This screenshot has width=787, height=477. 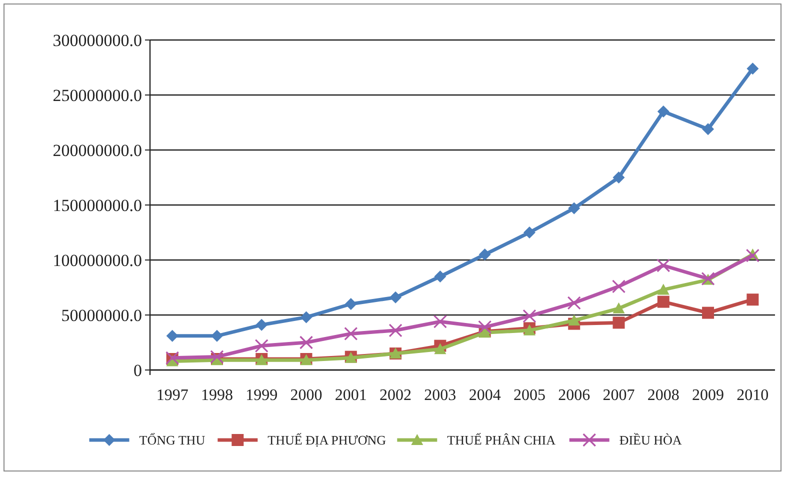 What do you see at coordinates (484, 395) in the screenshot?
I see `x-tick-label: 2004` at bounding box center [484, 395].